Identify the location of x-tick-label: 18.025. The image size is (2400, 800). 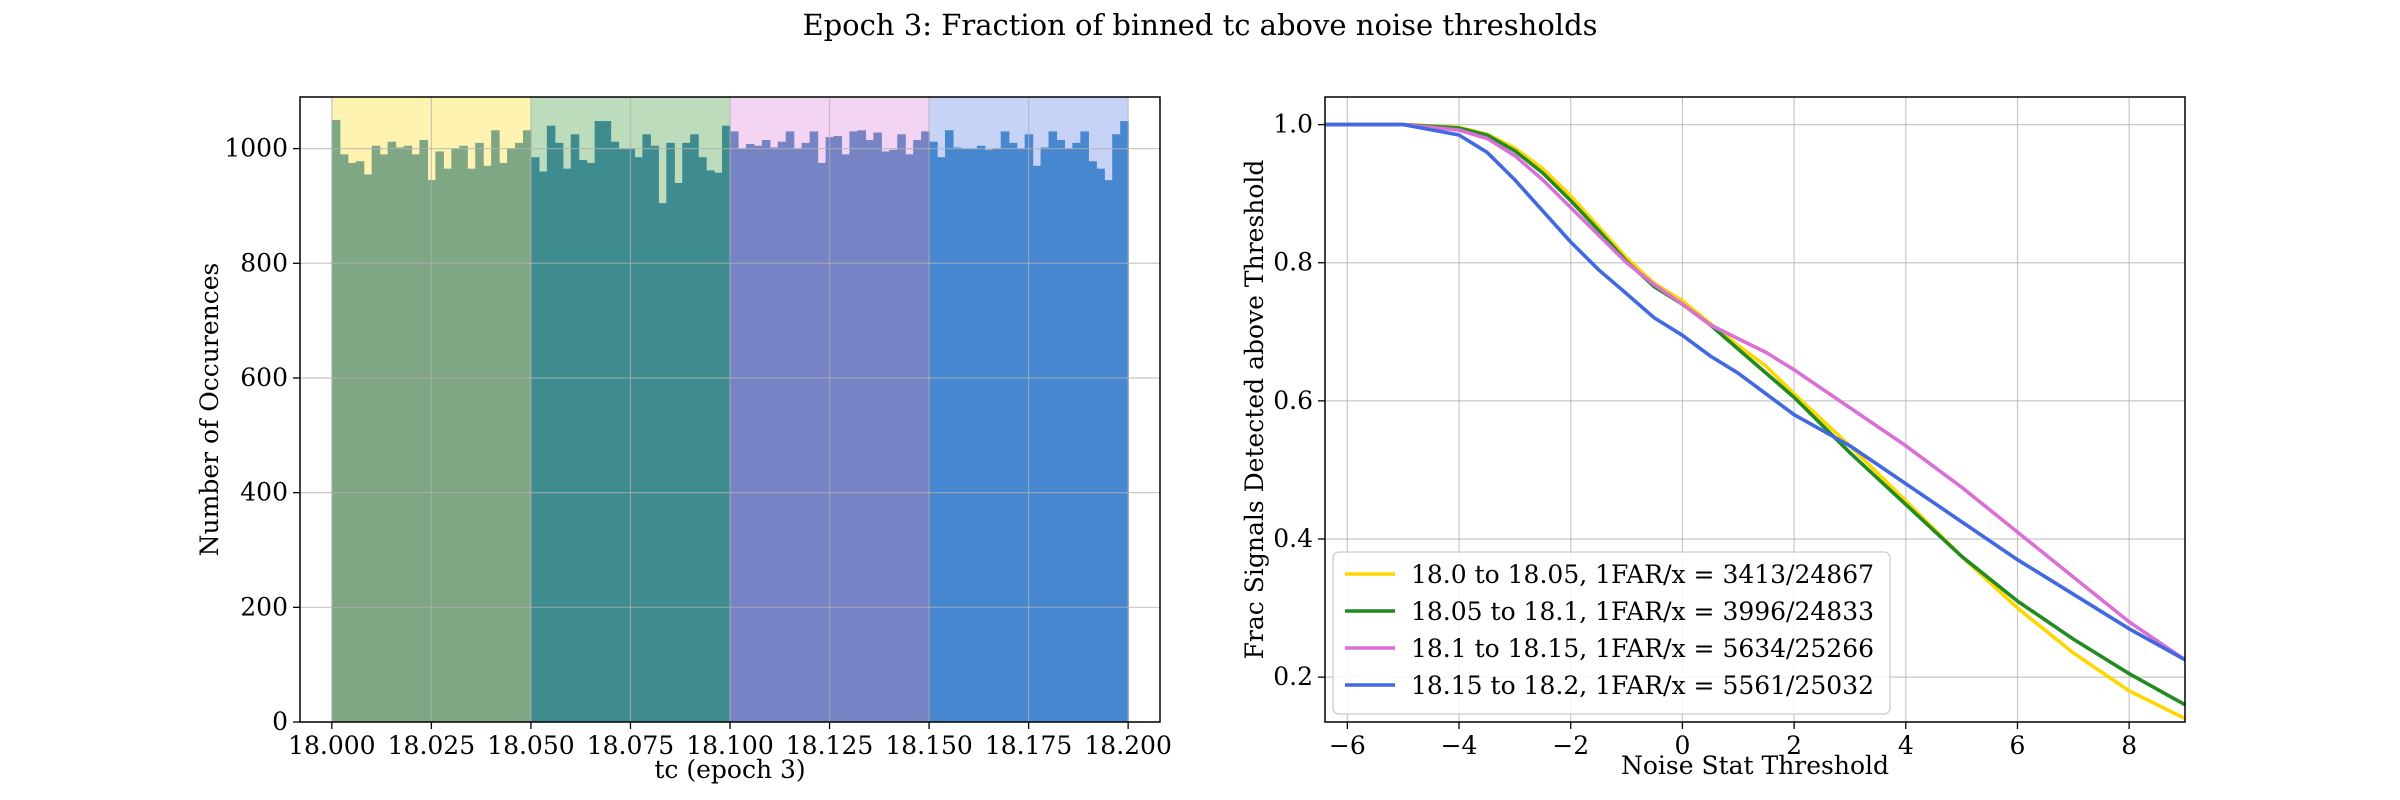
(431, 745).